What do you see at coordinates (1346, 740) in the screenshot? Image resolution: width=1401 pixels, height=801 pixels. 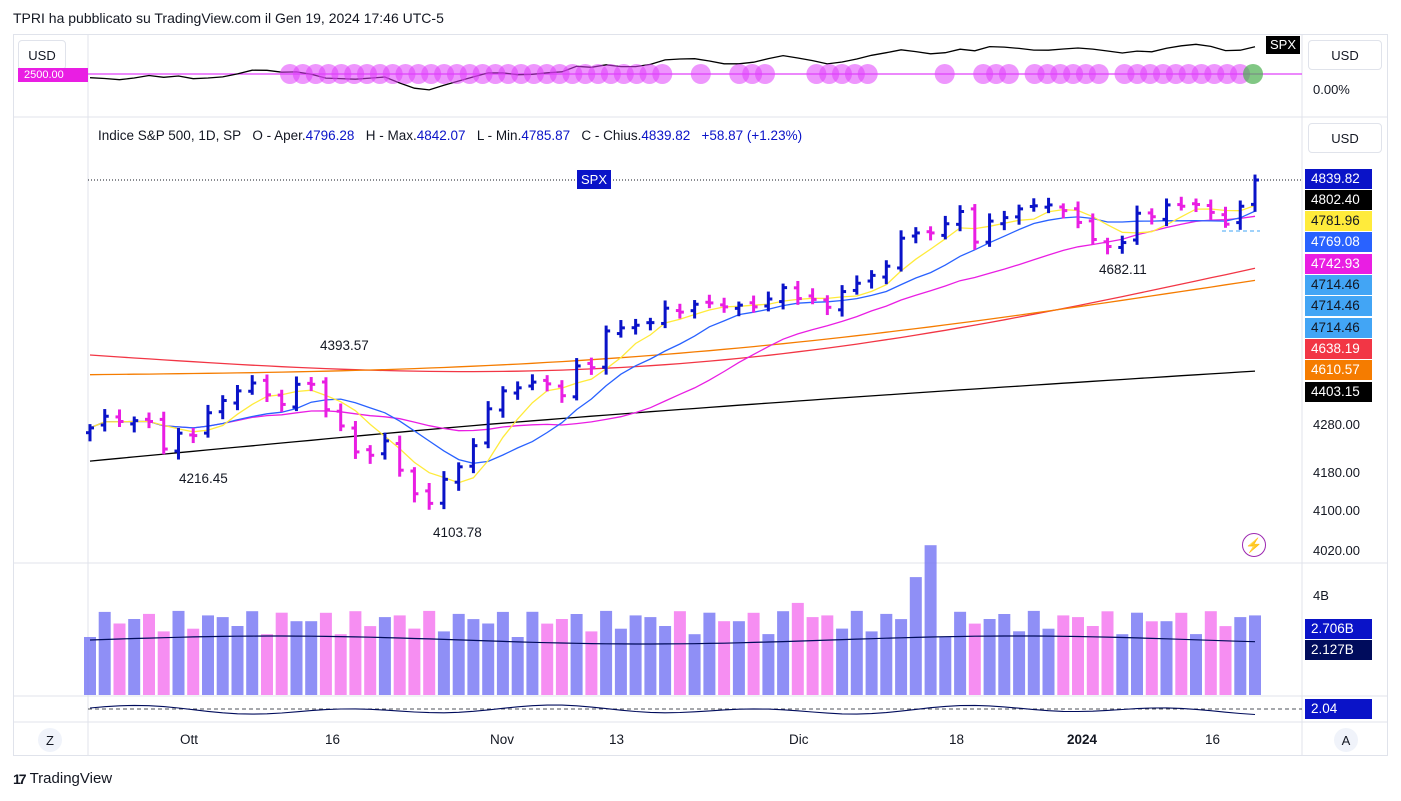 I see `auto-scale-button: A` at bounding box center [1346, 740].